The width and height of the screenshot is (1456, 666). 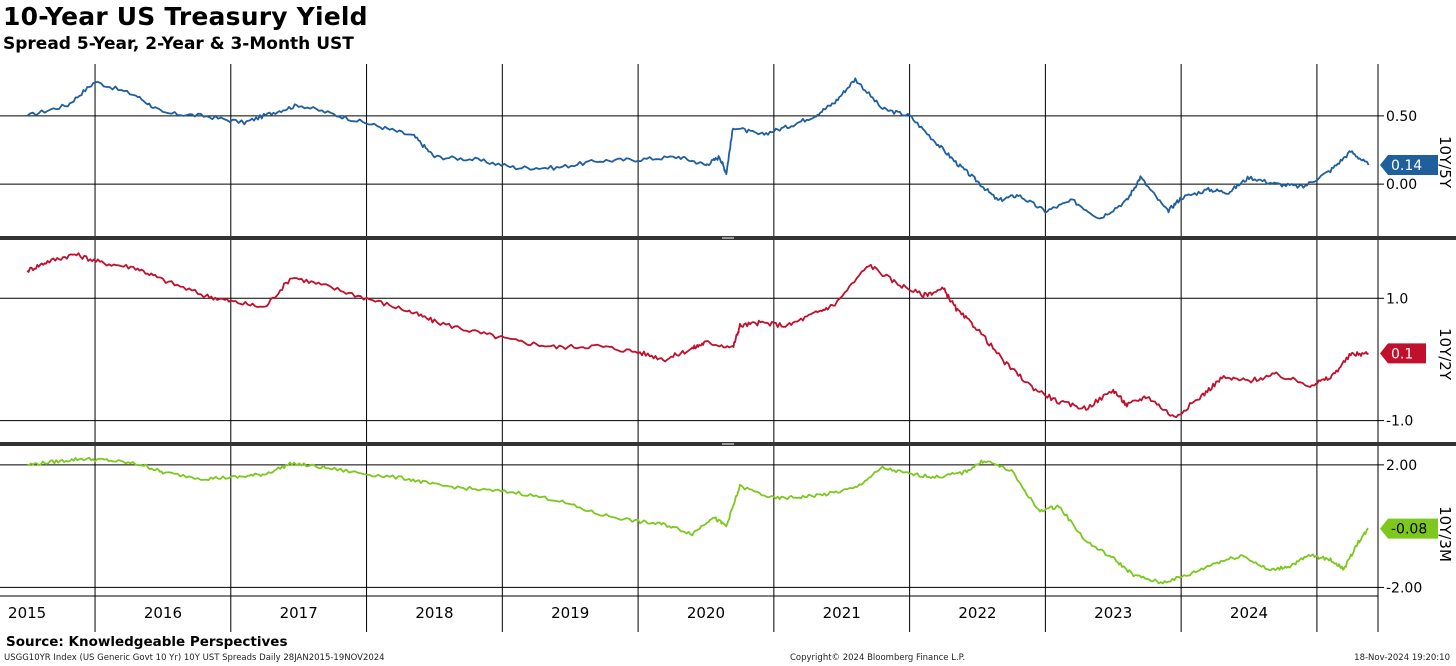 What do you see at coordinates (1249, 613) in the screenshot?
I see `year-tick-label: 2024` at bounding box center [1249, 613].